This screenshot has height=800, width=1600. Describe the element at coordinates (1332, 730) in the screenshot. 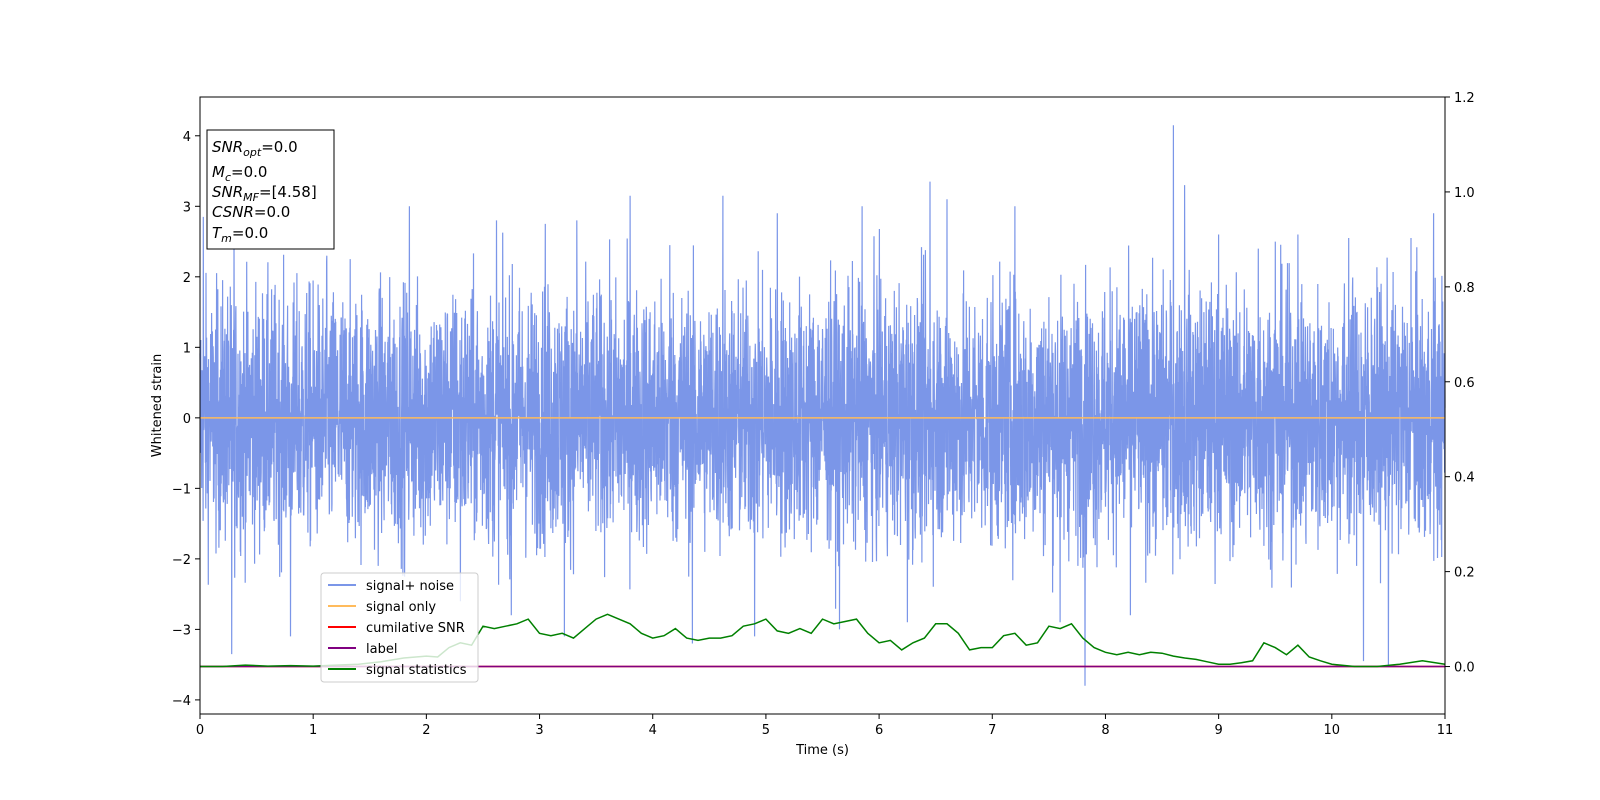

I see `x-tick-label: 10` at that location.